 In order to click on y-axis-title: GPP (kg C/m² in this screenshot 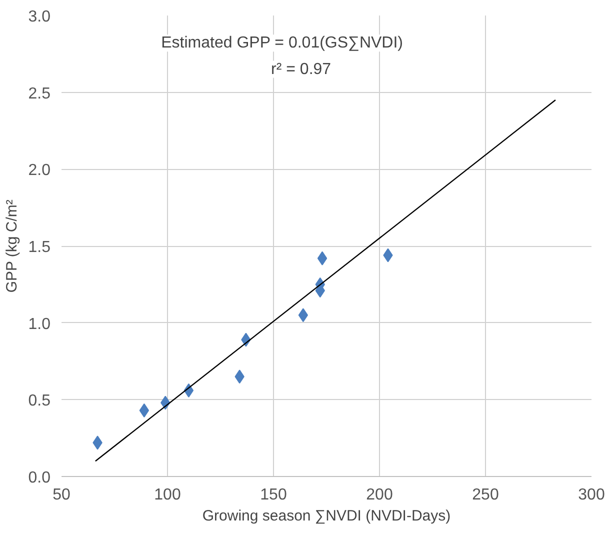, I will do `click(11, 246)`.